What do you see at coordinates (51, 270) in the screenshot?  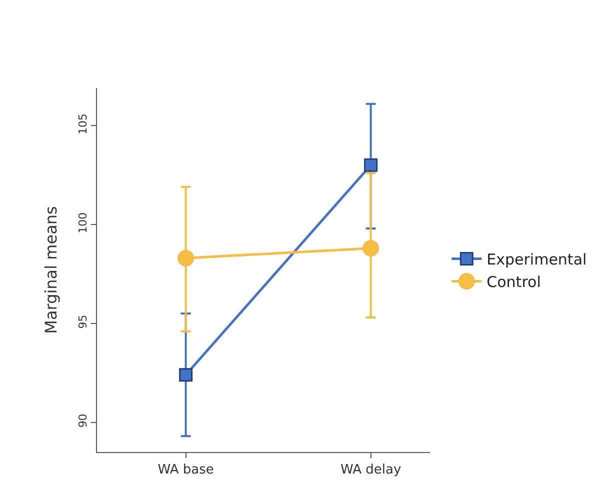 I see `y-axis-title: Marginal means` at bounding box center [51, 270].